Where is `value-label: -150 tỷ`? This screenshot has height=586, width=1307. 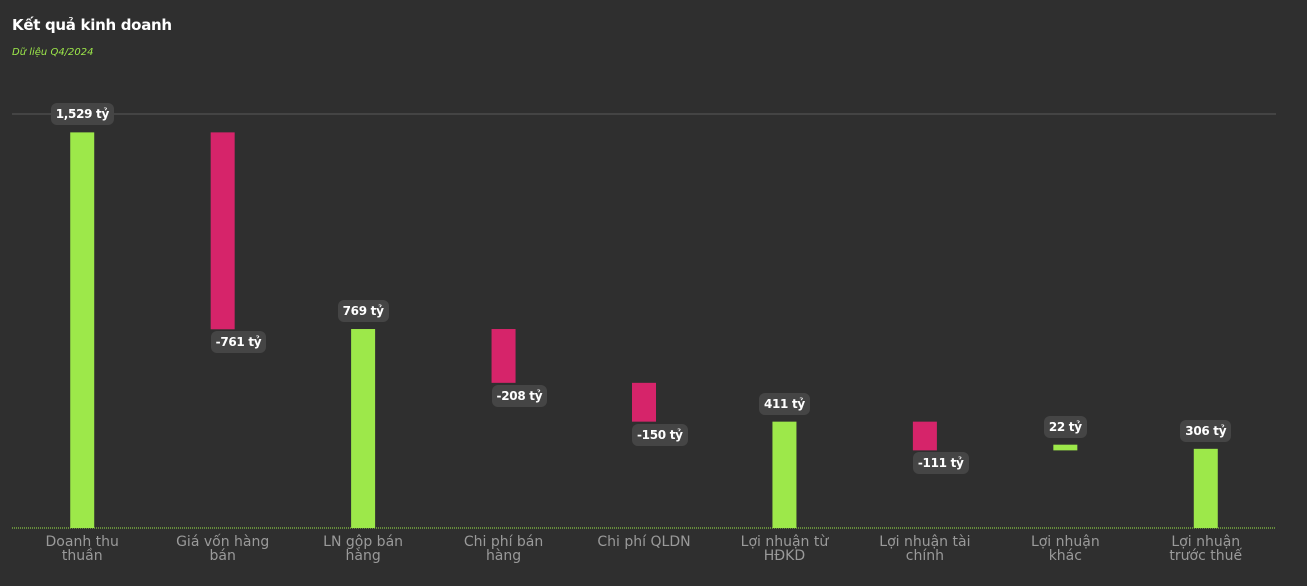 value-label: -150 tỷ is located at coordinates (660, 434).